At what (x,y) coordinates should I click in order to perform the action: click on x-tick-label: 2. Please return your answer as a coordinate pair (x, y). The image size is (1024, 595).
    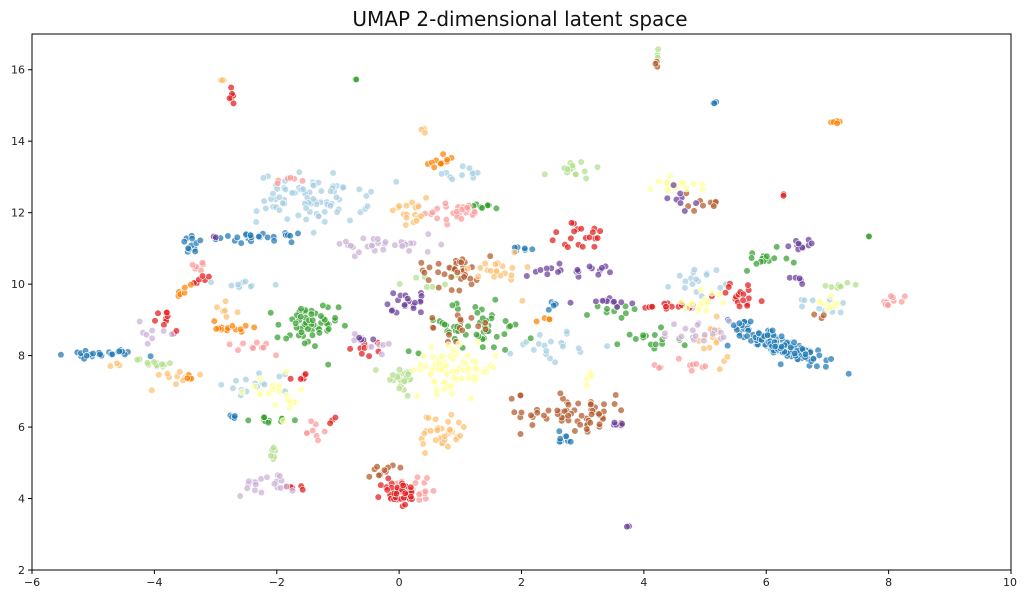
    Looking at the image, I should click on (521, 582).